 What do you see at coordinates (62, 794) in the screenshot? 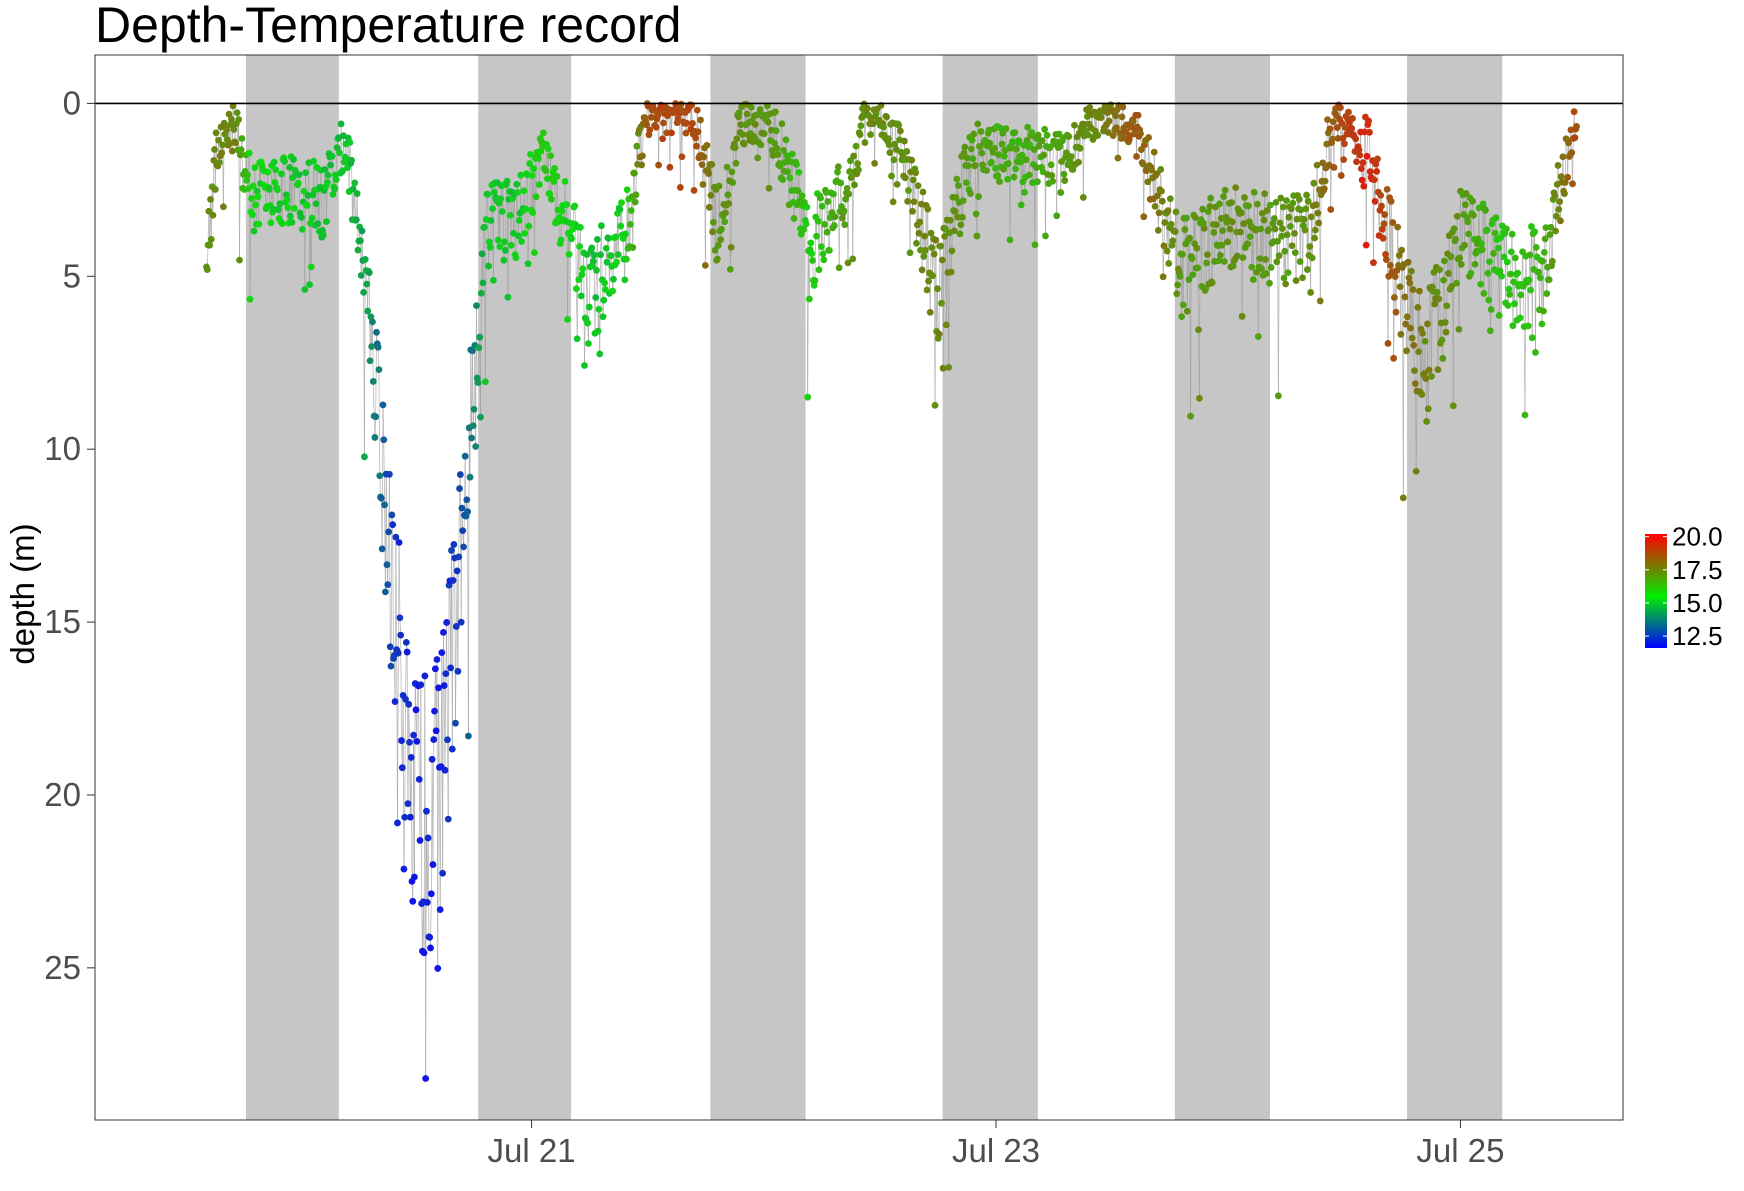
I see `y-tick-label: 20` at bounding box center [62, 794].